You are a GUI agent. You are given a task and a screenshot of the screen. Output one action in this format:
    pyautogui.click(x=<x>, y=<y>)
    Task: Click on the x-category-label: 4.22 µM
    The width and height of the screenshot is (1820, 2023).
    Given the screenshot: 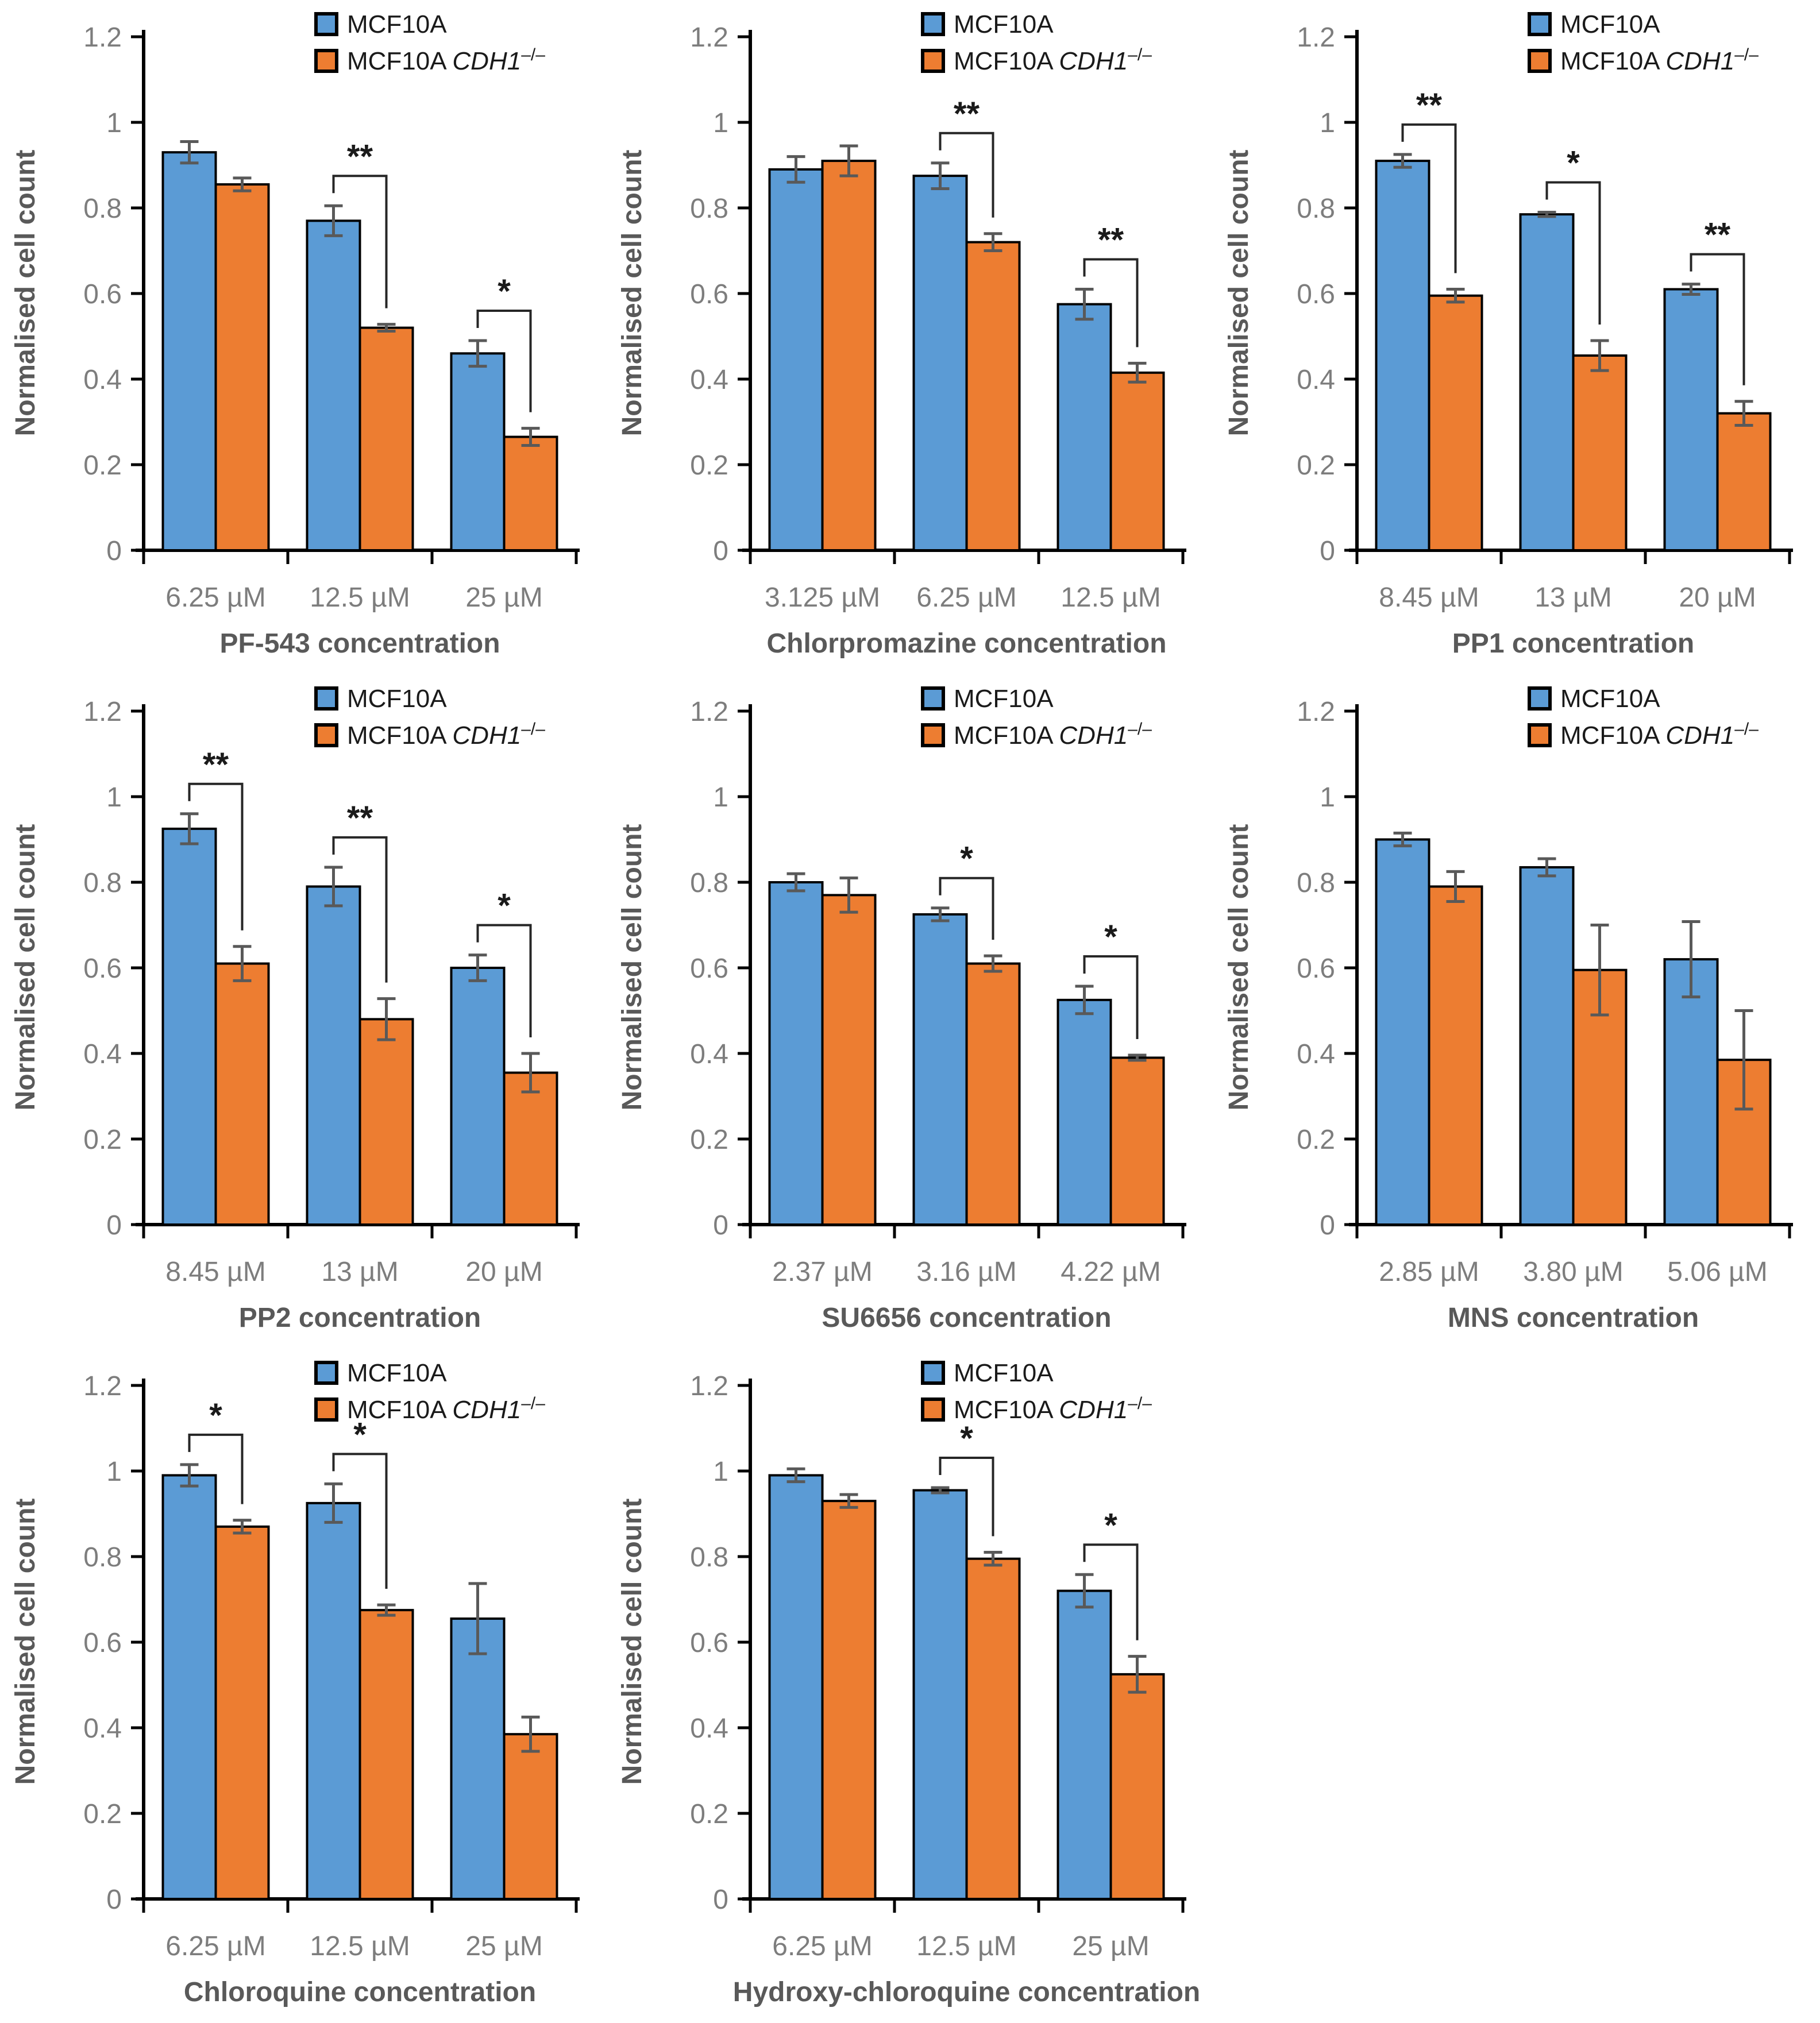 What is the action you would take?
    pyautogui.click(x=1110, y=1272)
    